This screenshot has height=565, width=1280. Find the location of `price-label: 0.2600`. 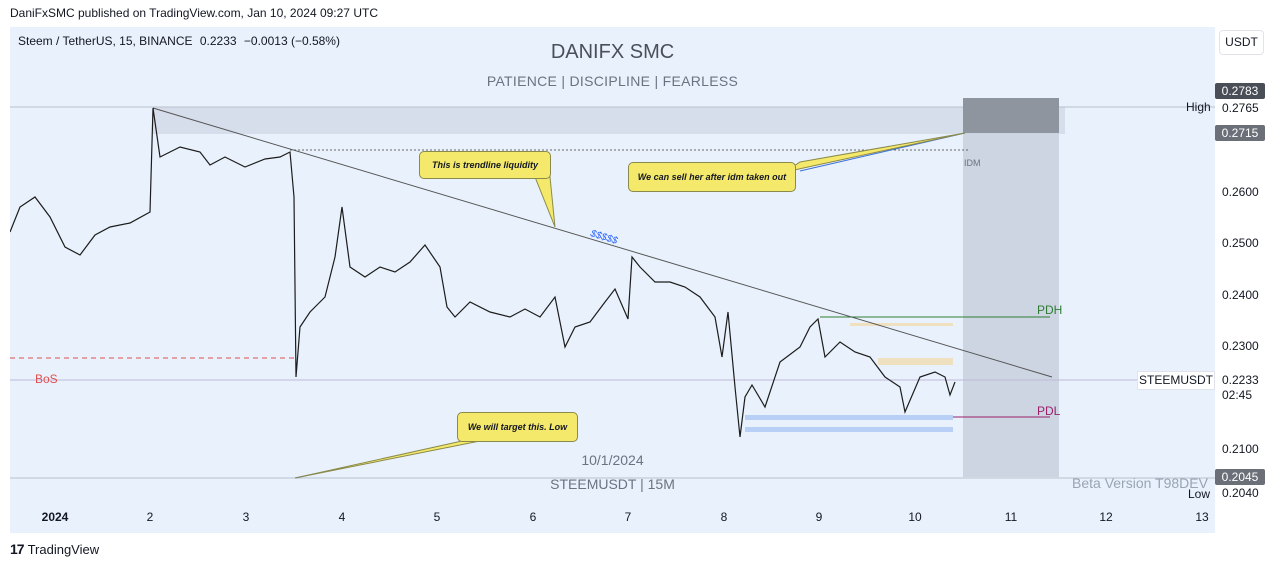

price-label: 0.2600 is located at coordinates (1240, 192).